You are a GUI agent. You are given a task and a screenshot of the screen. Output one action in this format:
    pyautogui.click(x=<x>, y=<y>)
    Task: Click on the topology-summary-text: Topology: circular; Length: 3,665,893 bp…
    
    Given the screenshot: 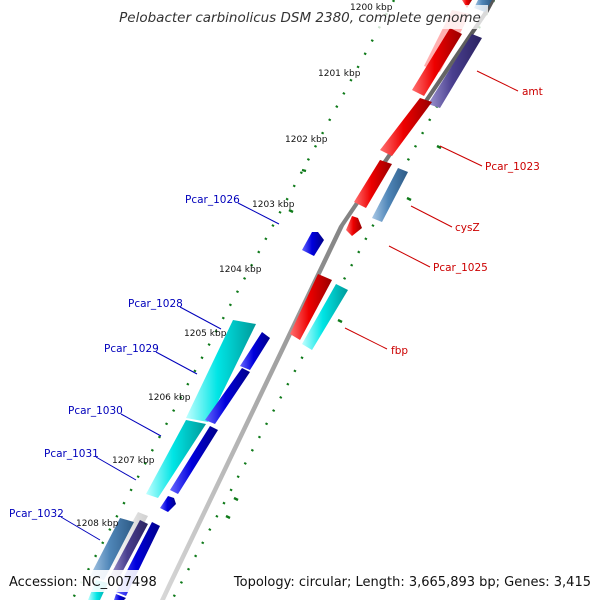 What is the action you would take?
    pyautogui.click(x=412, y=582)
    